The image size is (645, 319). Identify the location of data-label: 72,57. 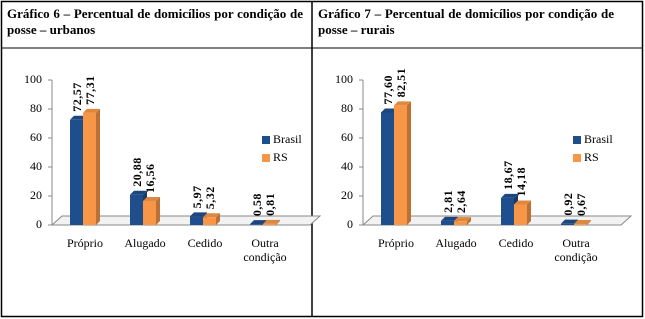
(77, 97).